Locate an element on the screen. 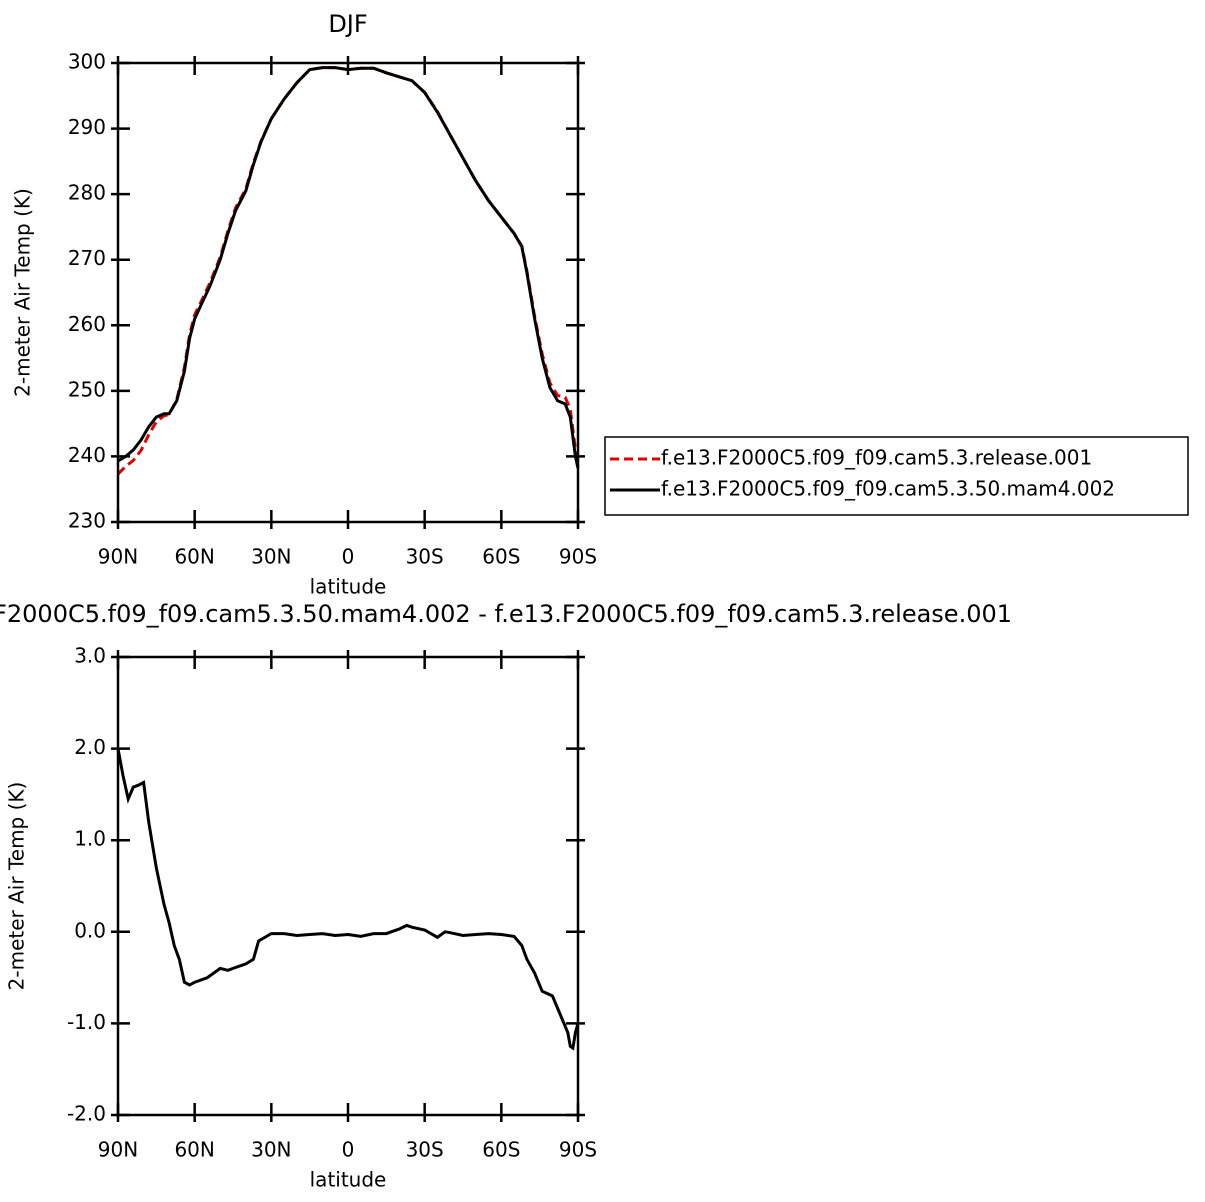 This screenshot has width=1205, height=1202. y-tick-label: -2.0 is located at coordinates (86, 1114).